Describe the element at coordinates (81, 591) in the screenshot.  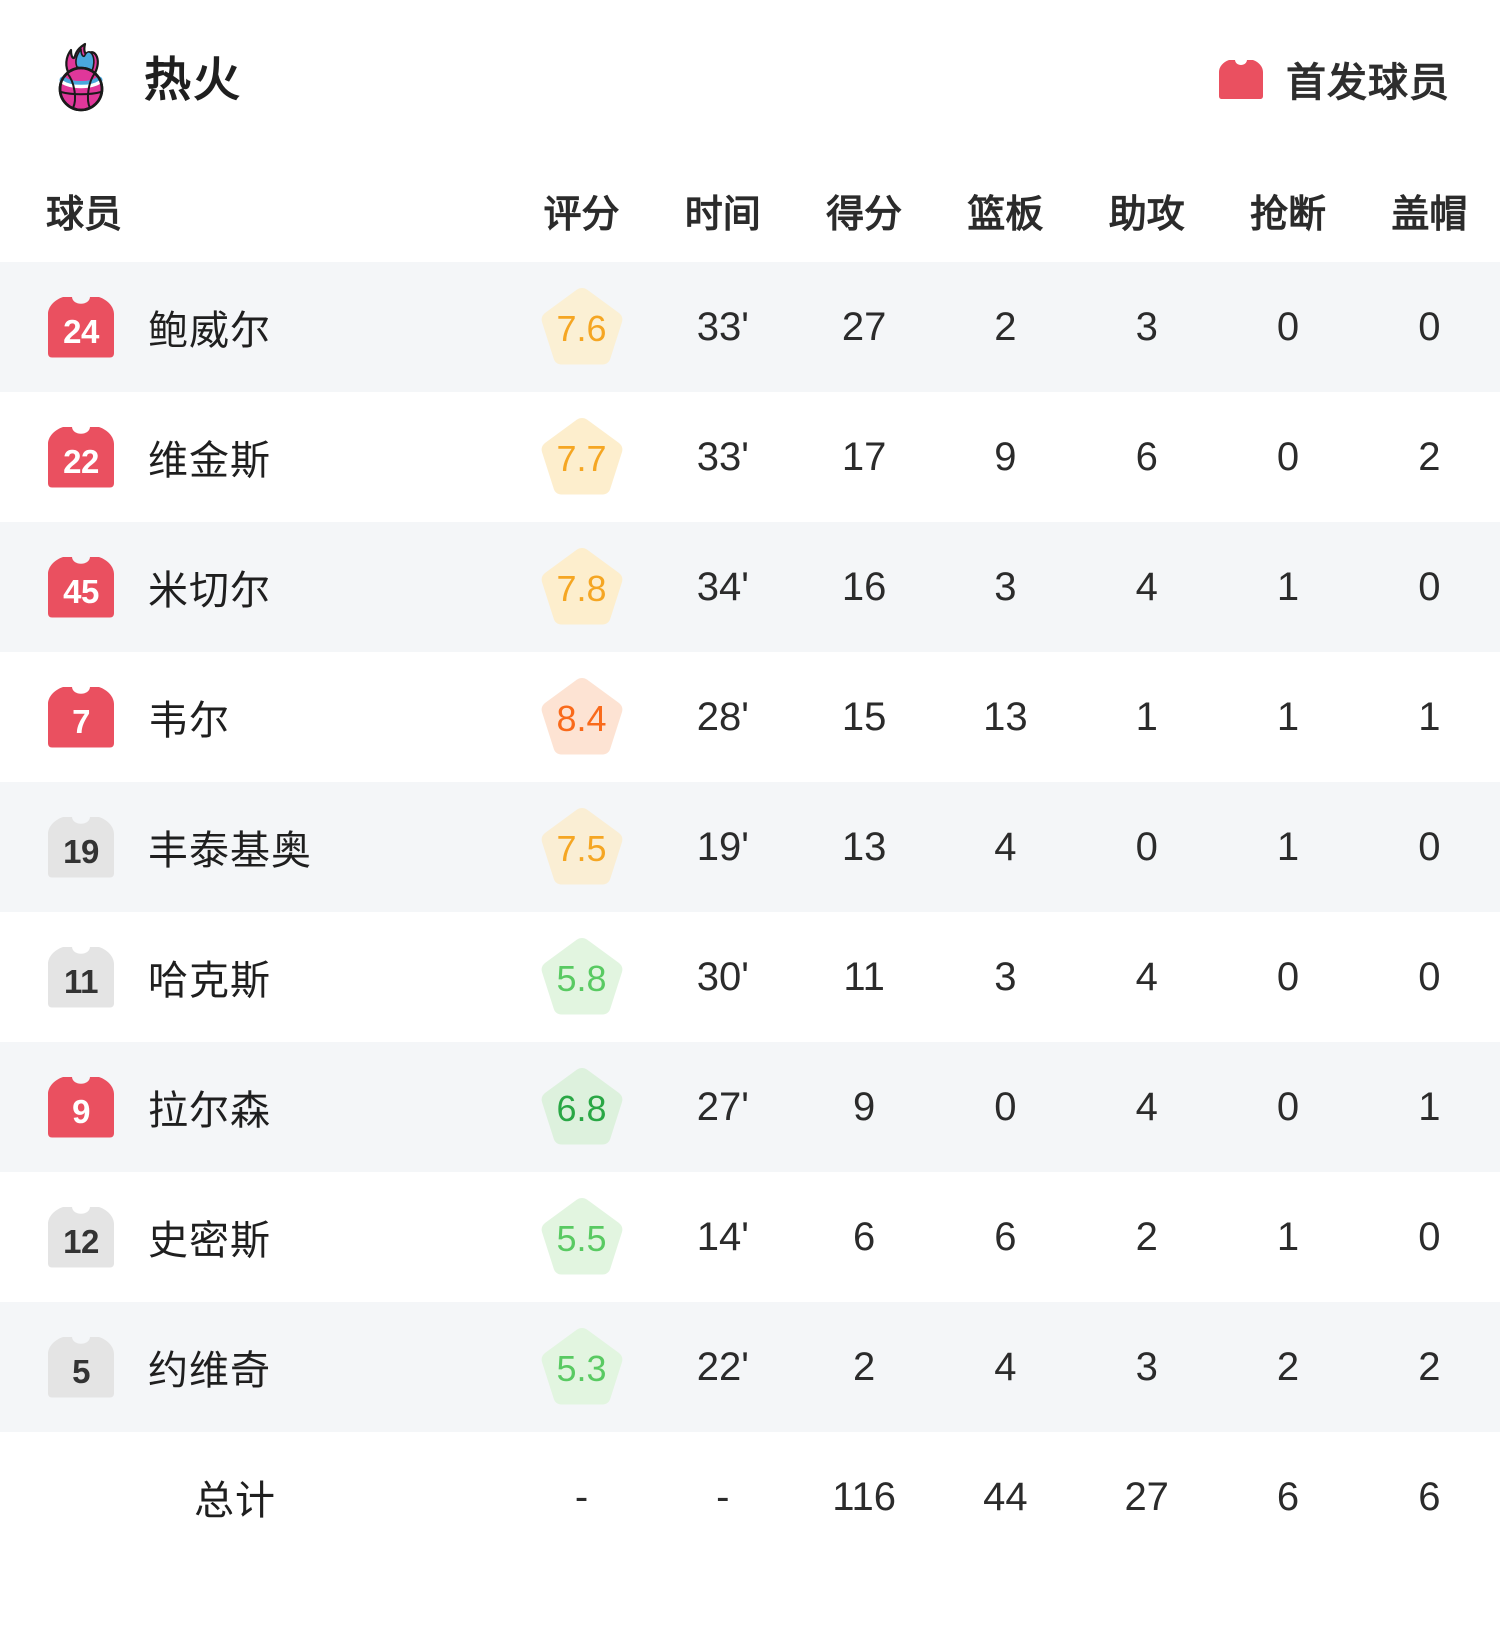
I see `jersey-number: 45` at that location.